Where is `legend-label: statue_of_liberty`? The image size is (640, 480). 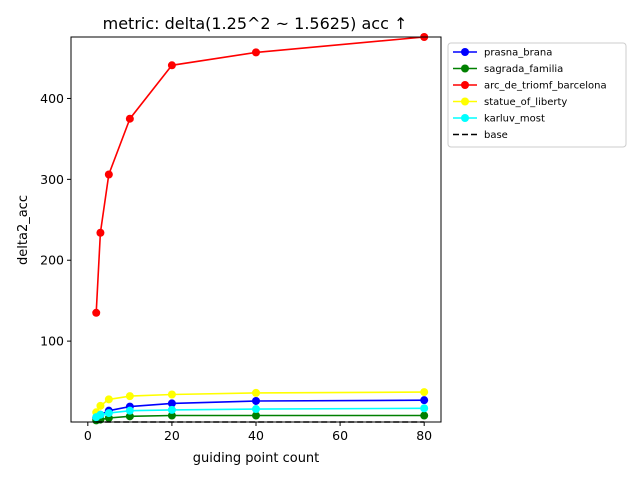 legend-label: statue_of_liberty is located at coordinates (525, 102).